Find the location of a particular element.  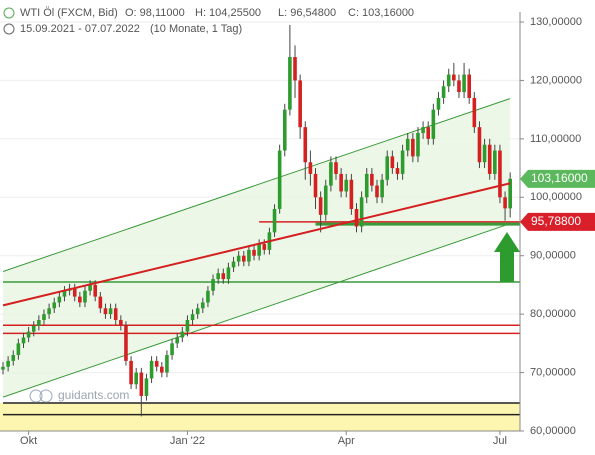

y-tick-label: 130,00000 is located at coordinates (556, 22).